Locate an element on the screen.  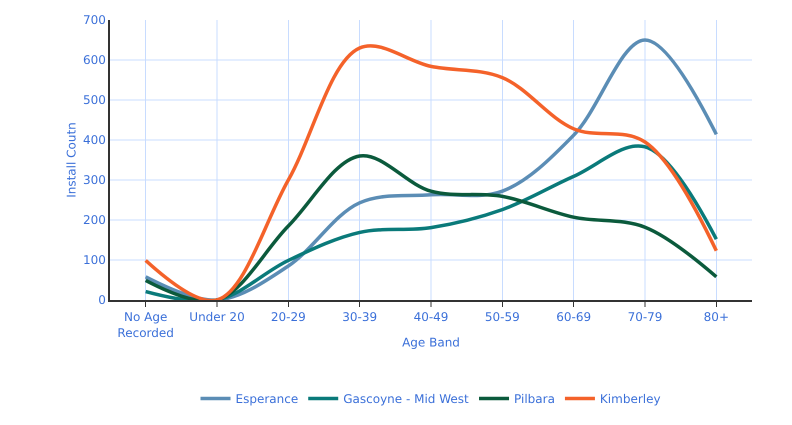
y-tick-label: 300 is located at coordinates (94, 180).